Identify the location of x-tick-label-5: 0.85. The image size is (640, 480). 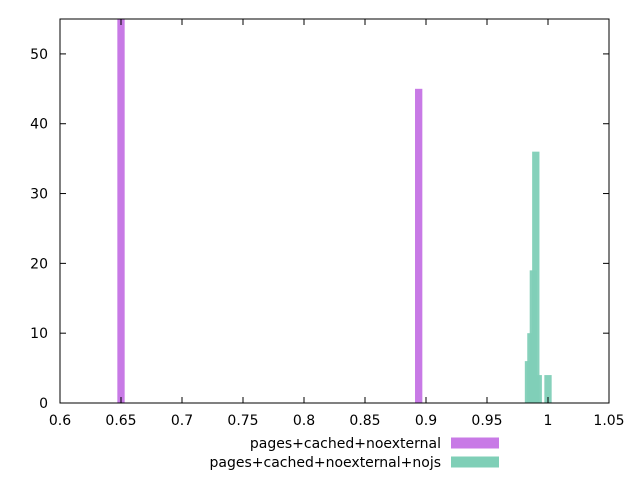
(364, 421).